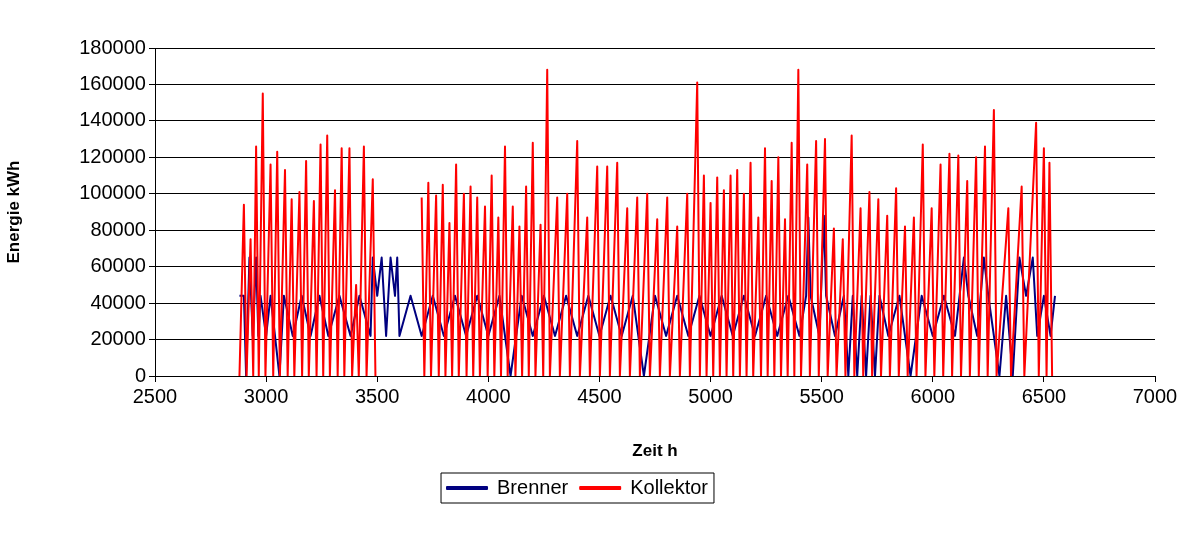  Describe the element at coordinates (112, 82) in the screenshot. I see `y-tick-label: 160000` at that location.